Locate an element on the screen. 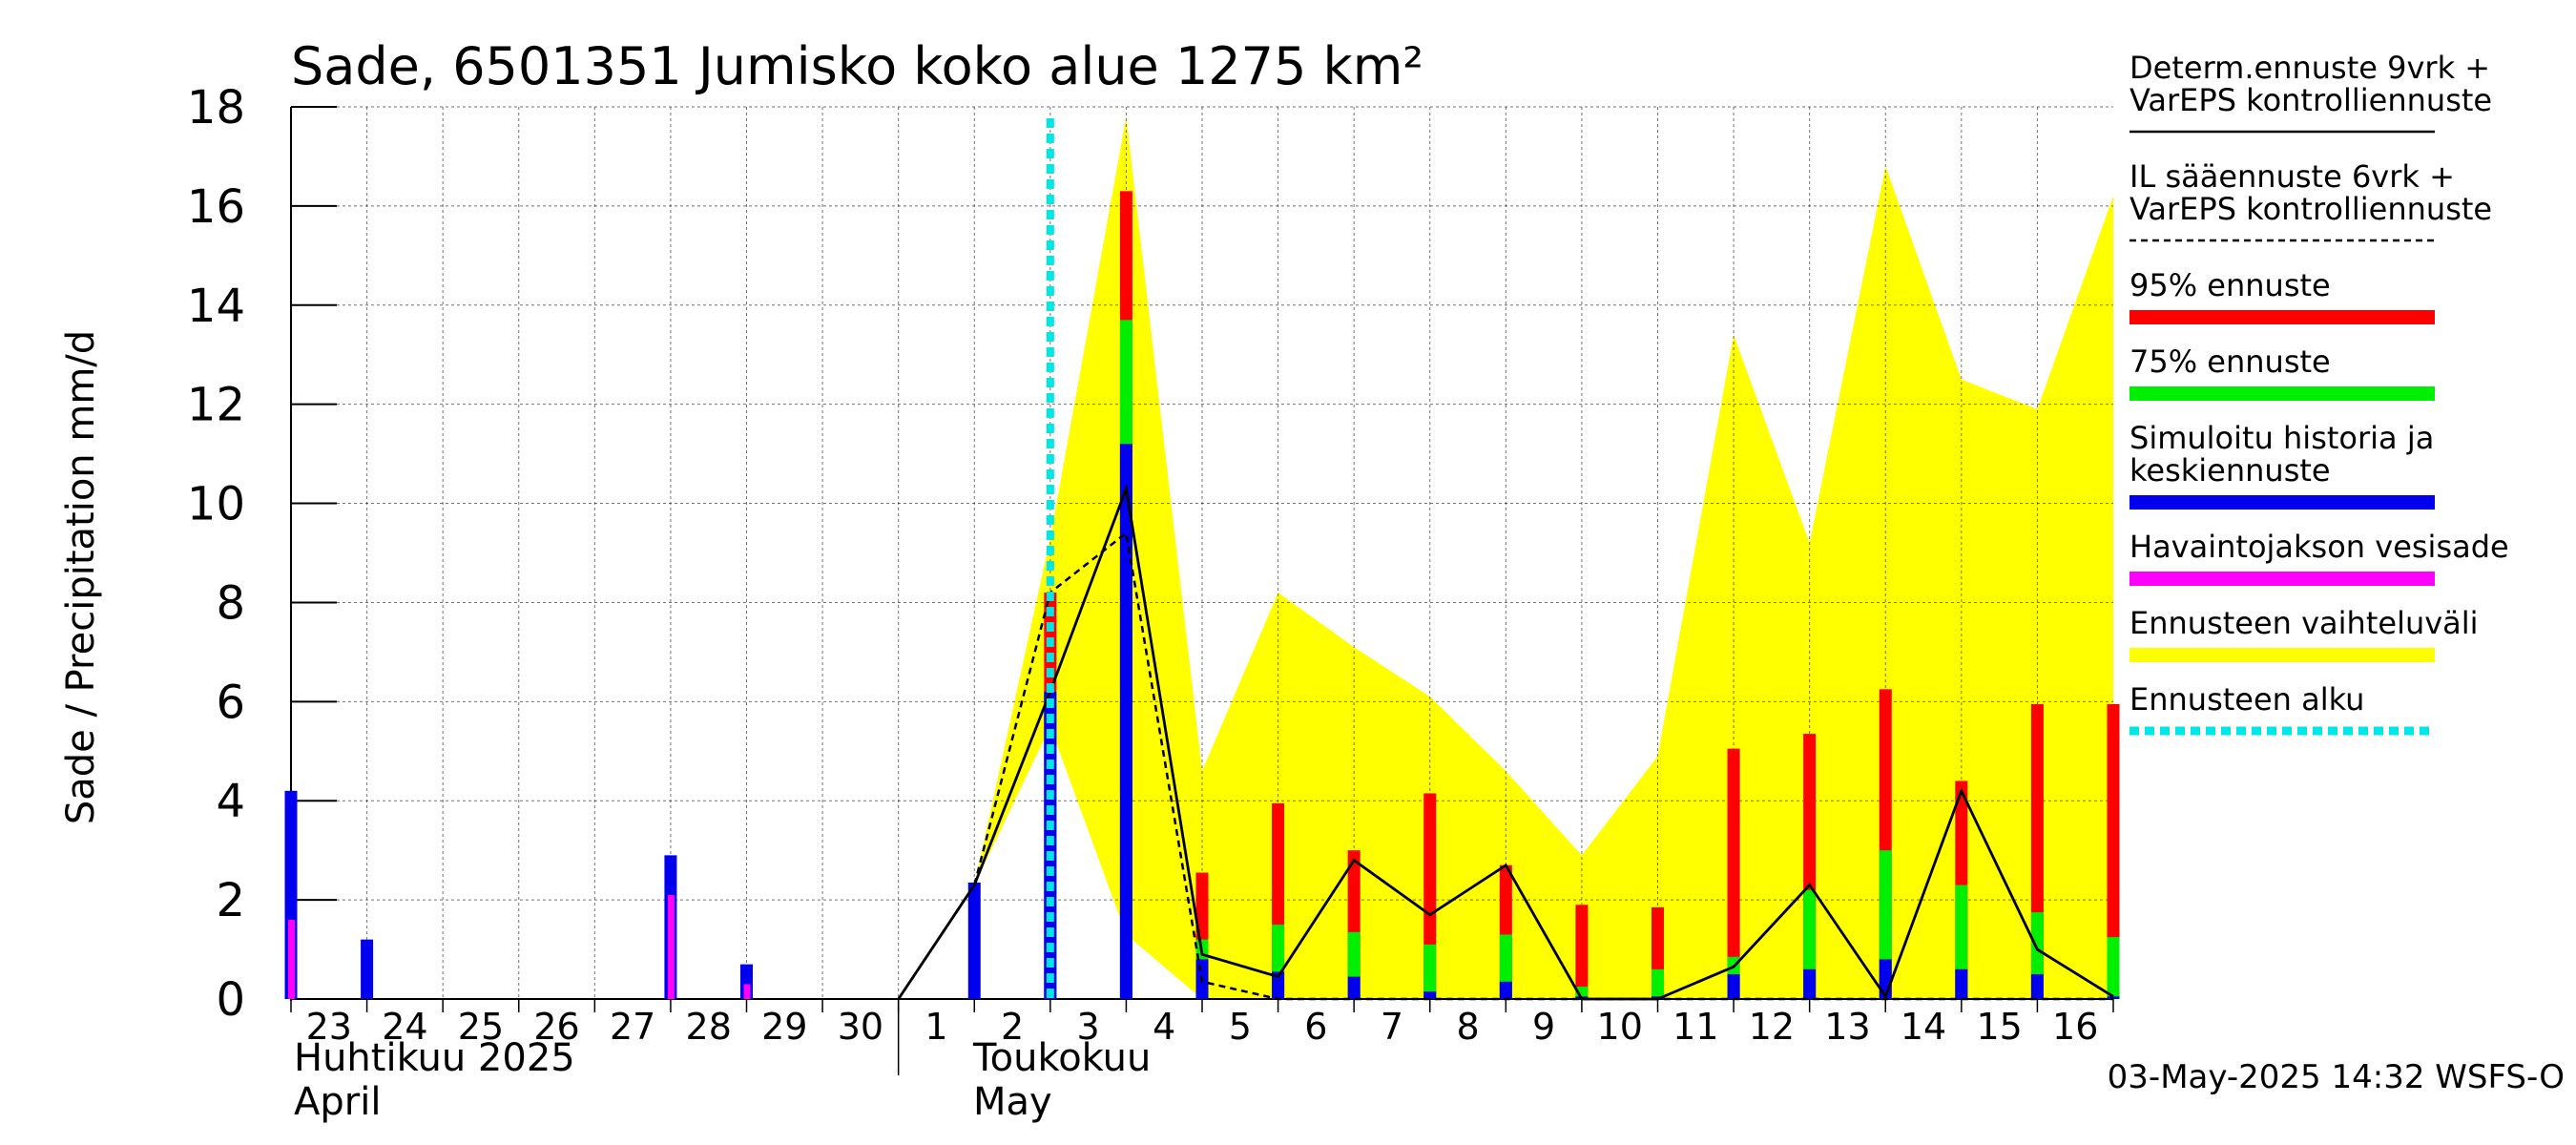 The image size is (2576, 1145). legend-label: 95% ennuste is located at coordinates (2230, 285).